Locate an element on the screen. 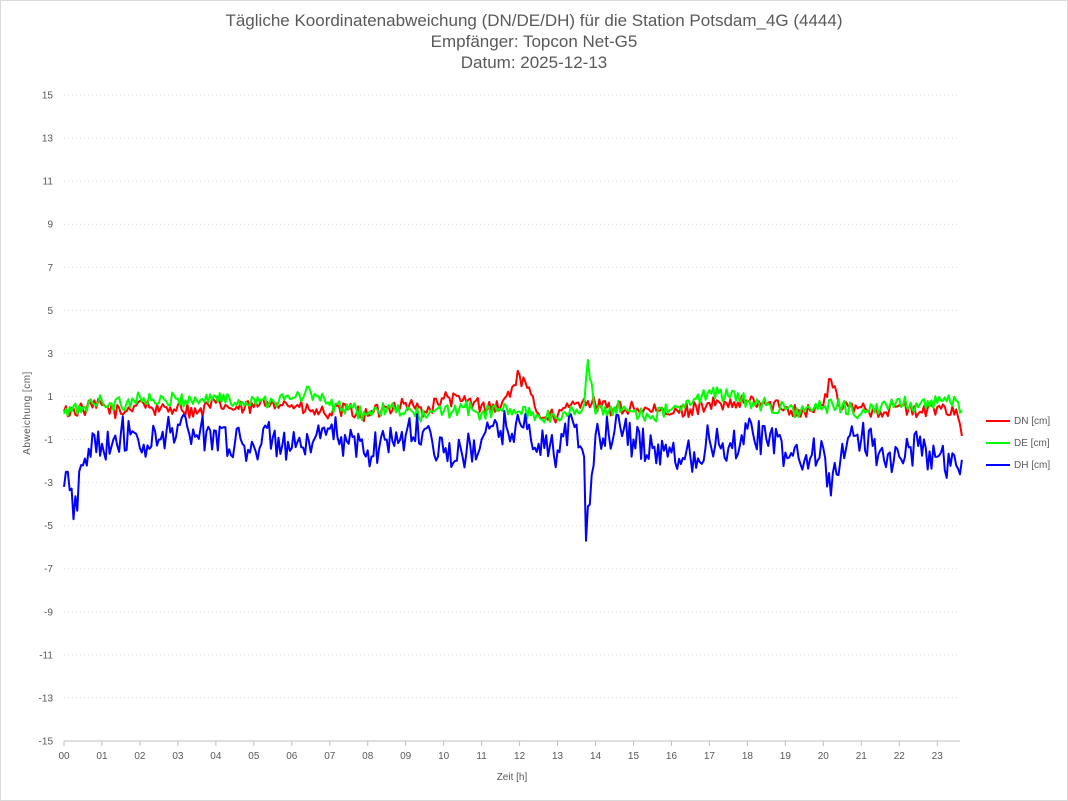 The image size is (1068, 801). legend-item-de: DE [cm] is located at coordinates (1018, 443).